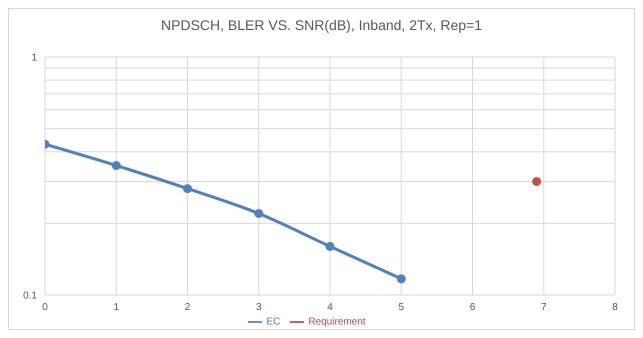  I want to click on chart-title: NPDSCH, BLER VS. SNR(dB), Inband, 2Tx, Rep=1, so click(321, 25).